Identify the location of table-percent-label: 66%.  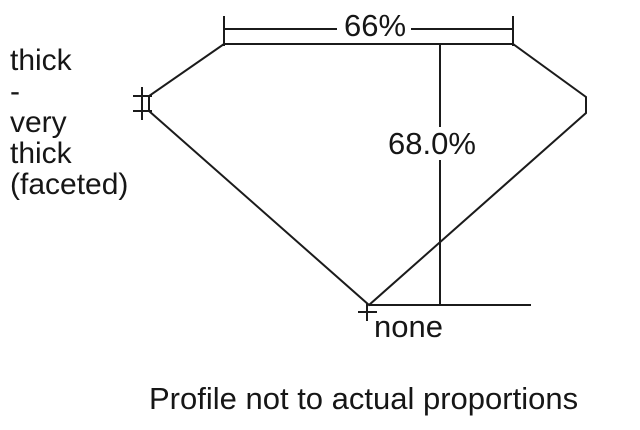
(375, 25).